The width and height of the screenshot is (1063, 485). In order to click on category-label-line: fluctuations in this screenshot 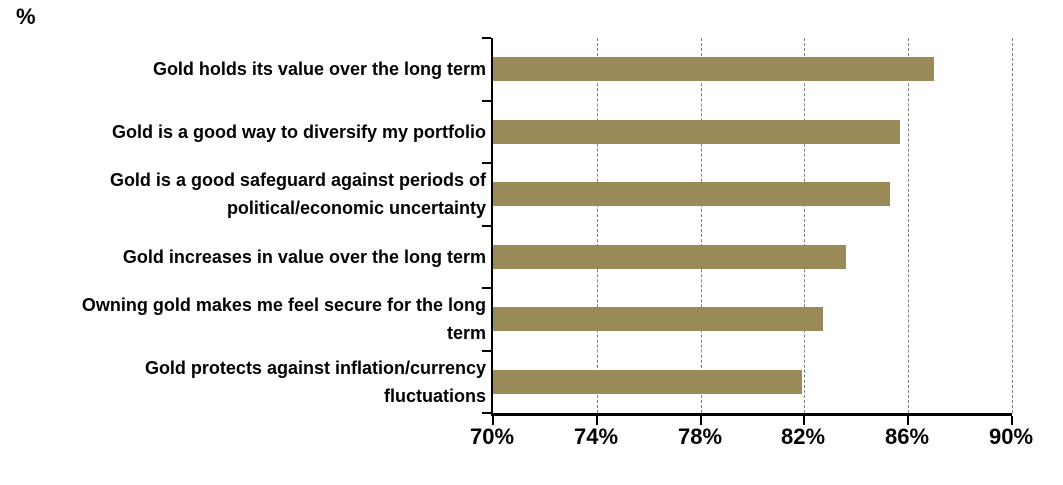, I will do `click(435, 396)`.